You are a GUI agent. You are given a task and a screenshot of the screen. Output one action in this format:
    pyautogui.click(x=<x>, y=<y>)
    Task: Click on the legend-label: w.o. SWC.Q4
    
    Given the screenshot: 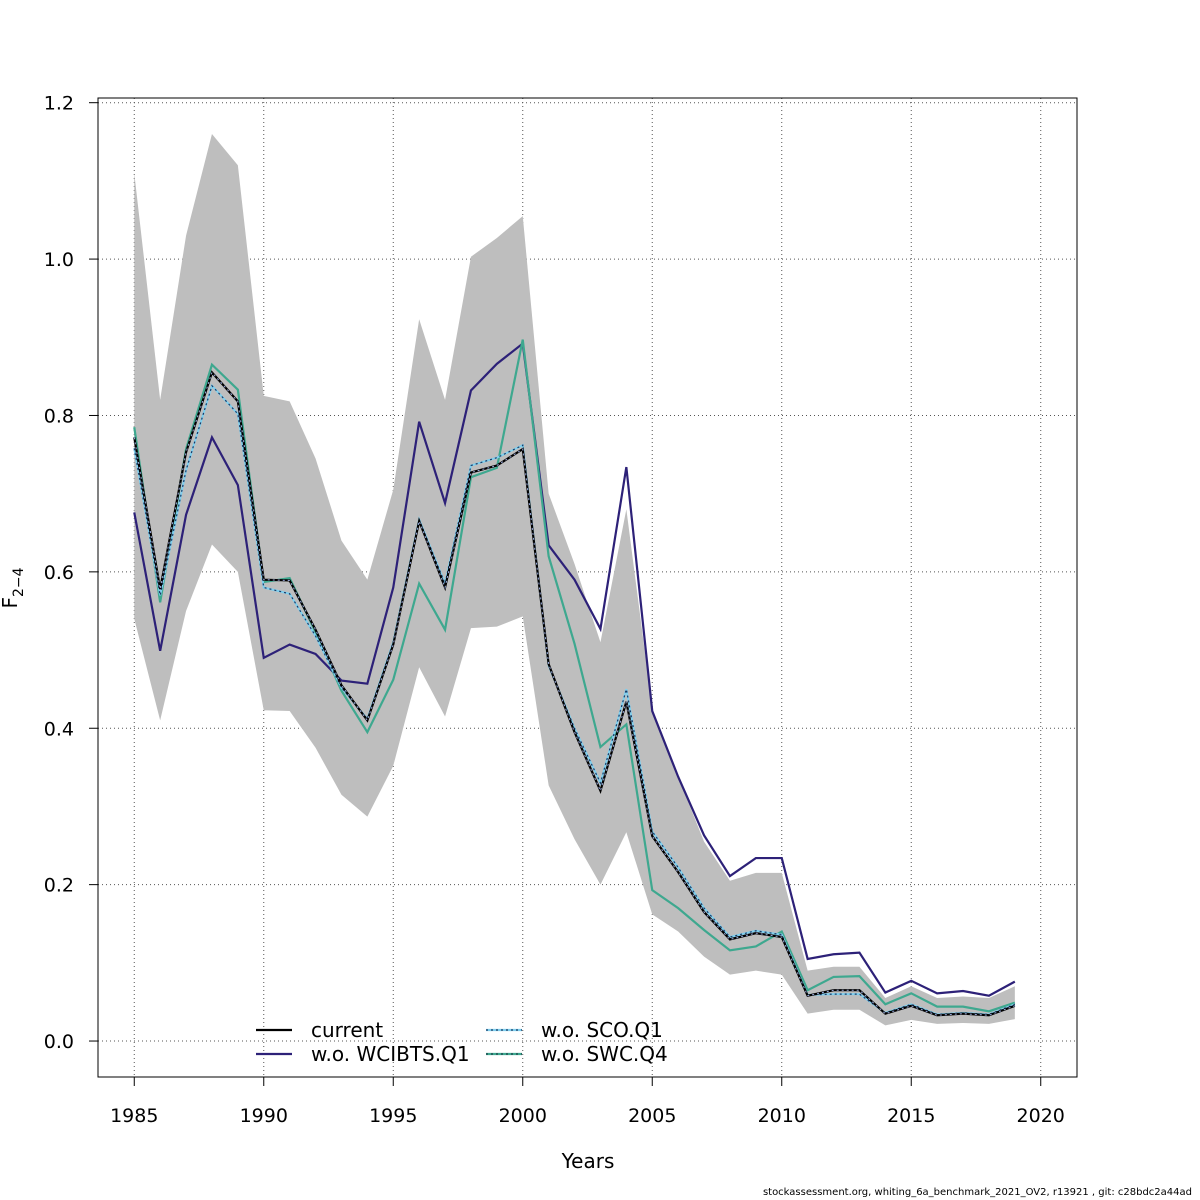 What is the action you would take?
    pyautogui.click(x=604, y=1054)
    